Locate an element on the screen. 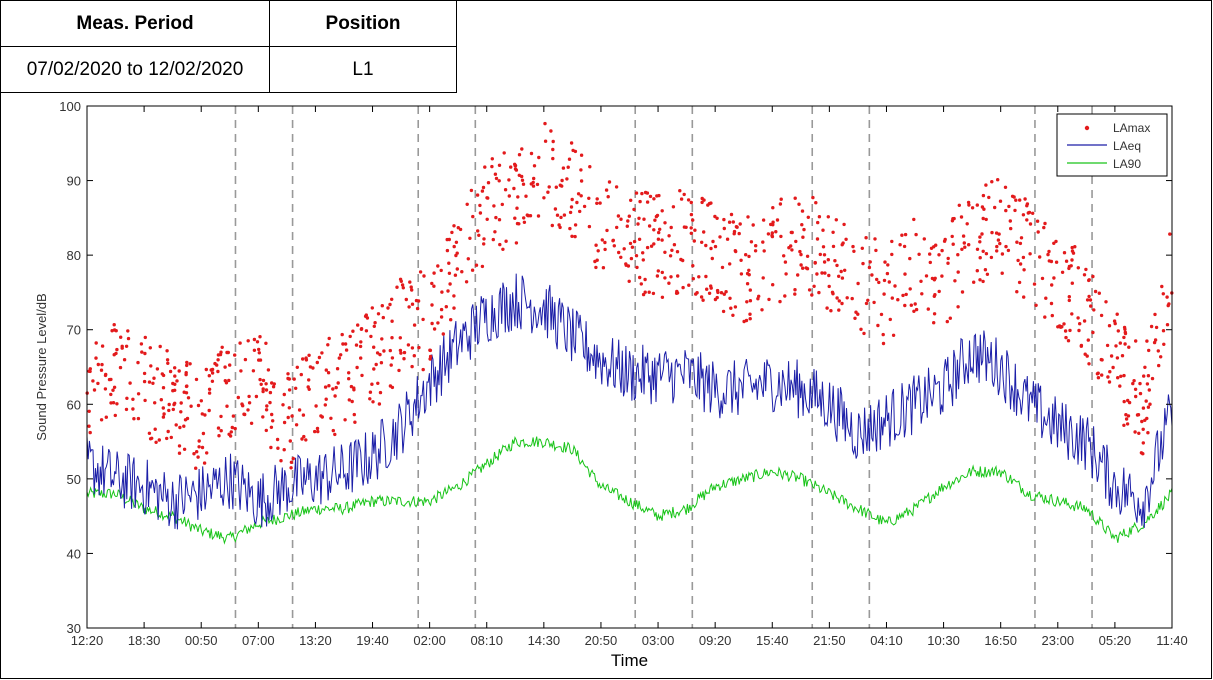 This screenshot has width=1213, height=680. x-tick-label: 10:30 is located at coordinates (943, 640).